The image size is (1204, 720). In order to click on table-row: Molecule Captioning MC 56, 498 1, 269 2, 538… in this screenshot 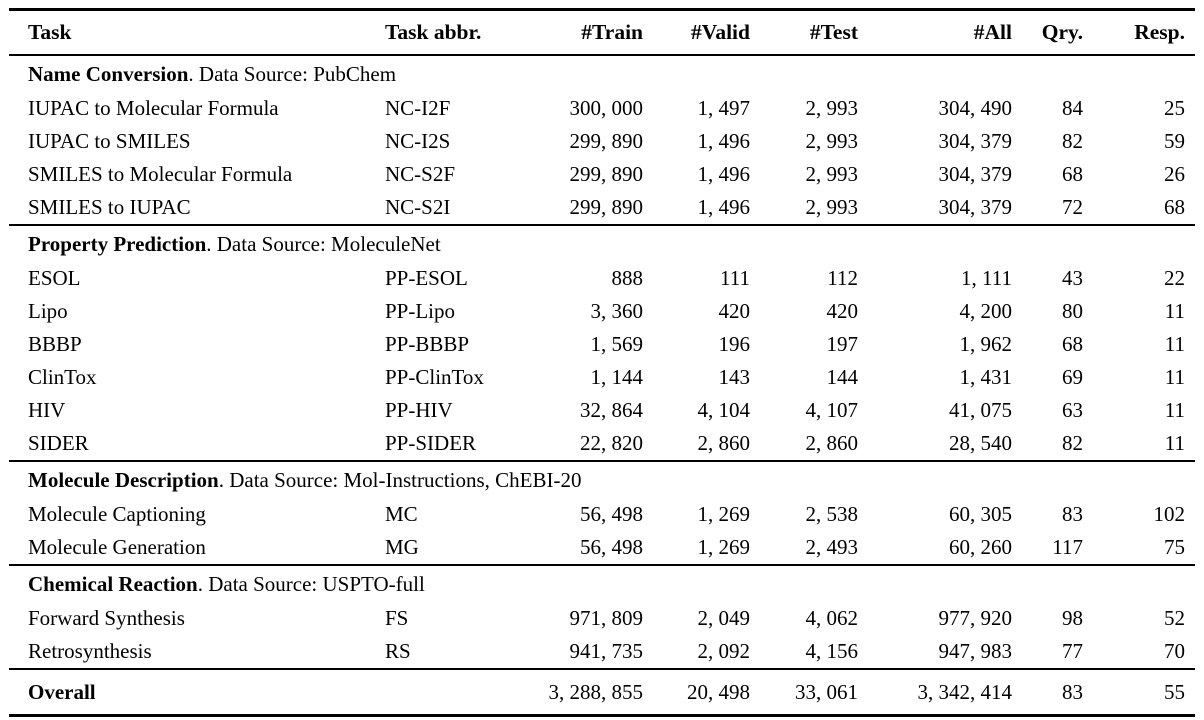, I will do `click(602, 514)`.